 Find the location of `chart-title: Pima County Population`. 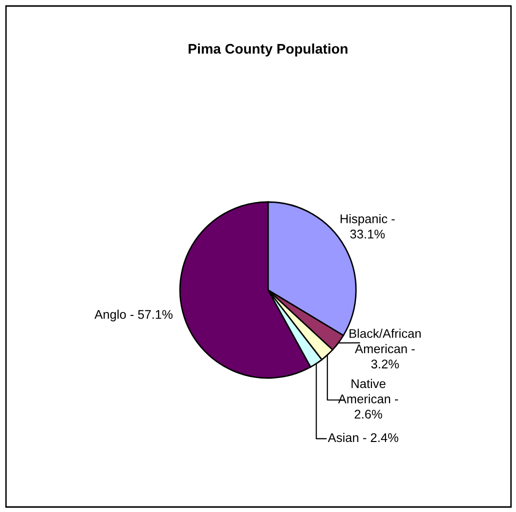

chart-title: Pima County Population is located at coordinates (268, 50).